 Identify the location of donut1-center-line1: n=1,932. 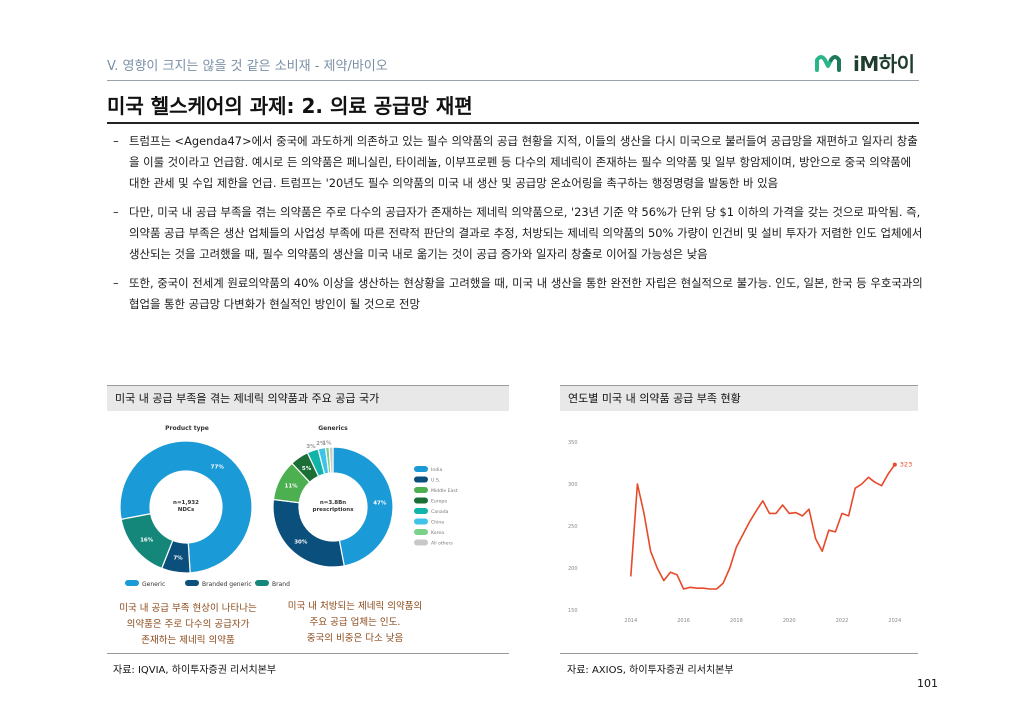
(186, 503).